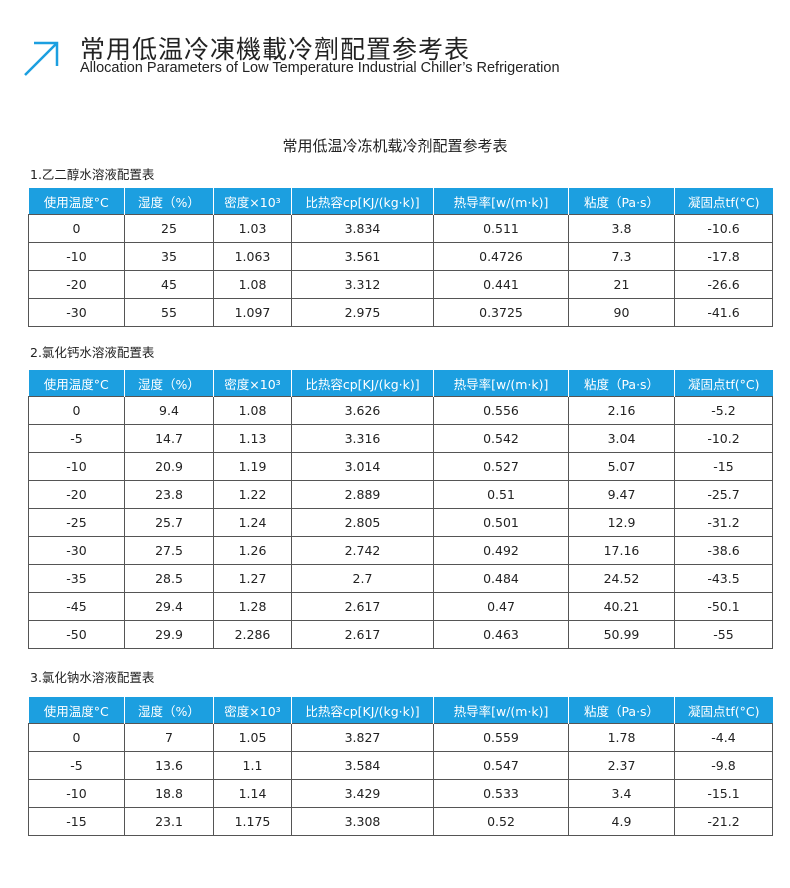 This screenshot has height=888, width=790. Describe the element at coordinates (621, 494) in the screenshot. I see `table-cell: 9.47` at that location.